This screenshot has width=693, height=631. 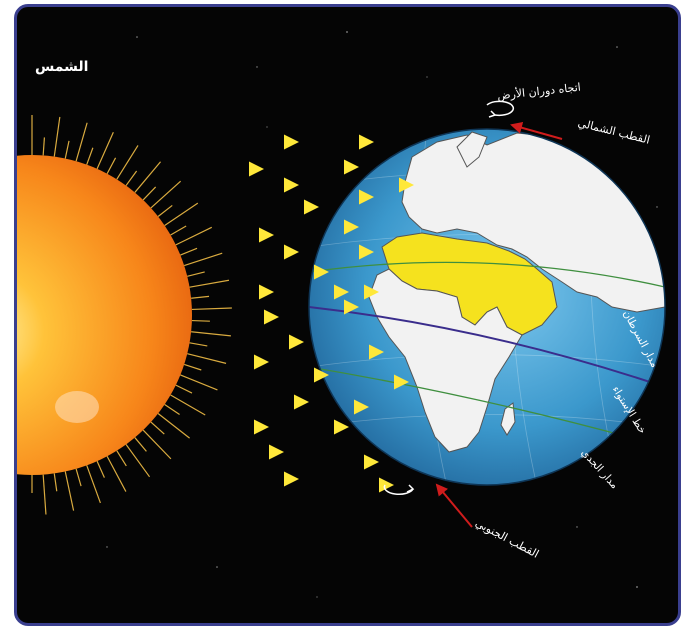 What do you see at coordinates (62, 67) in the screenshot?
I see `sun-label: الشمس` at bounding box center [62, 67].